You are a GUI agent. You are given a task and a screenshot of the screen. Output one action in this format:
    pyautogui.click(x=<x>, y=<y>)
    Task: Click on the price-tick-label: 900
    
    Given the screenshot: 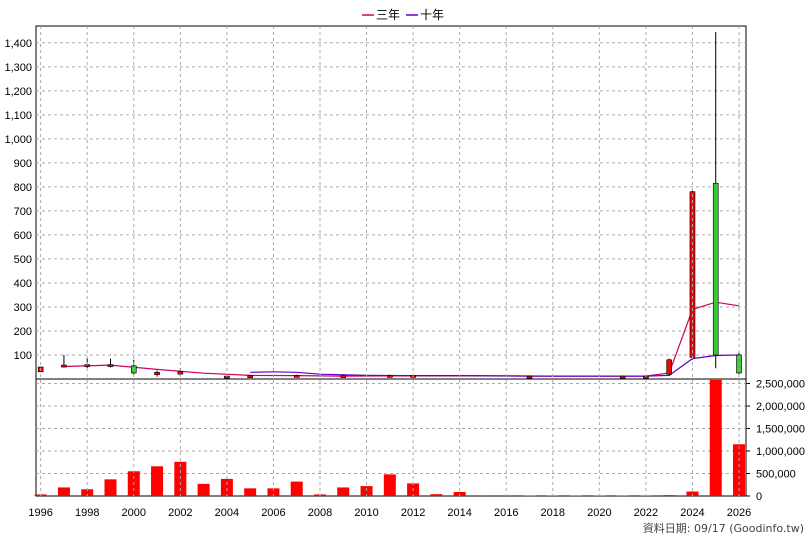 What is the action you would take?
    pyautogui.click(x=23, y=164)
    